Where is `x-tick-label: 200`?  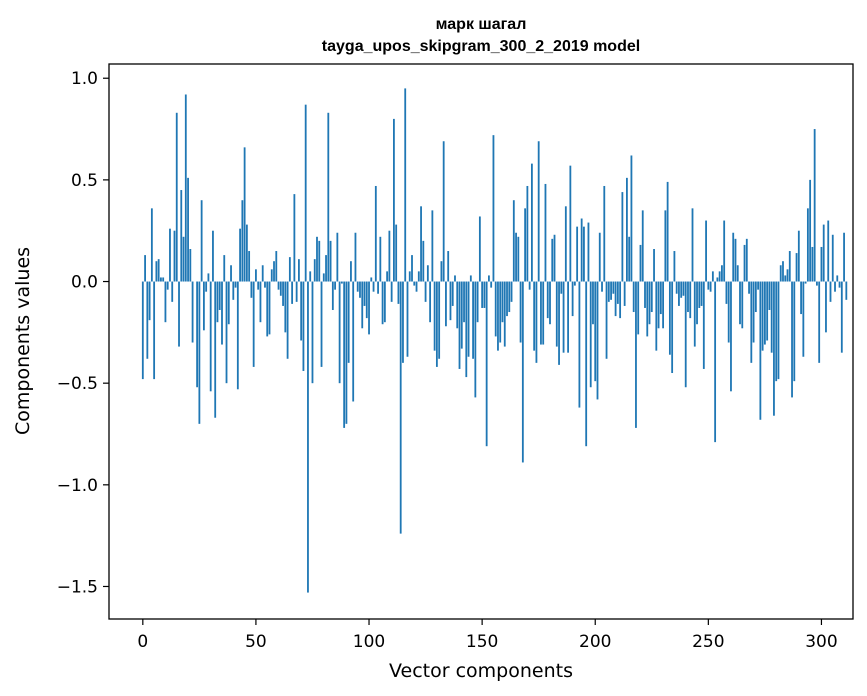 x-tick-label: 200 is located at coordinates (595, 642).